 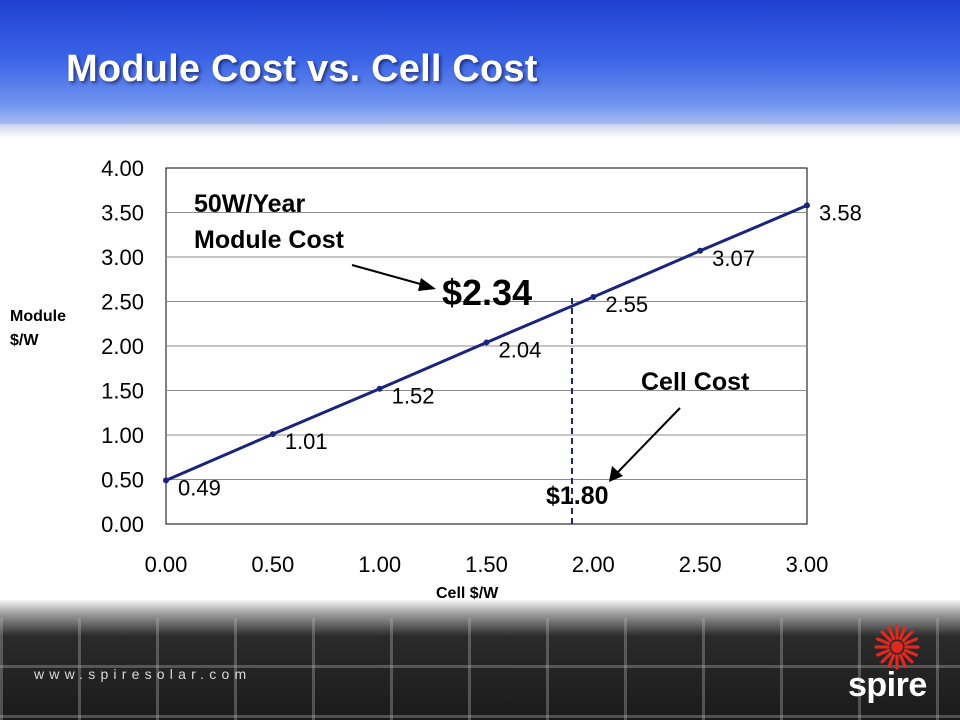 What do you see at coordinates (840, 212) in the screenshot?
I see `data-label-6: 3.58` at bounding box center [840, 212].